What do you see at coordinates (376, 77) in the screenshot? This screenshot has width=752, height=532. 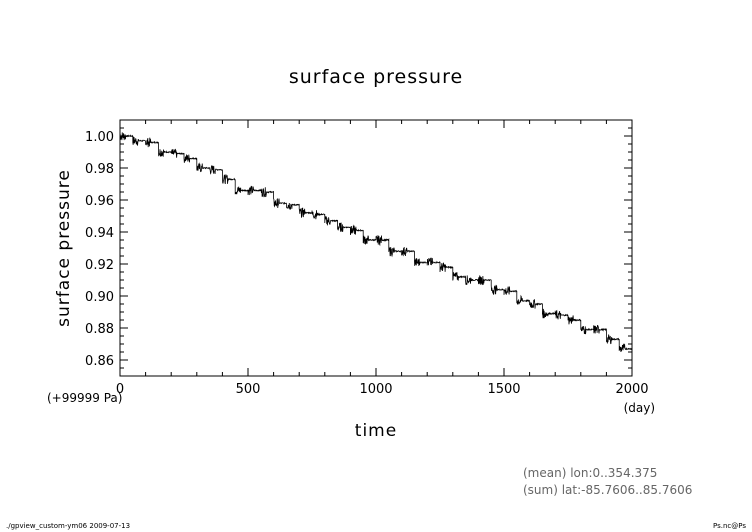 I see `chart-title: surface pressure` at bounding box center [376, 77].